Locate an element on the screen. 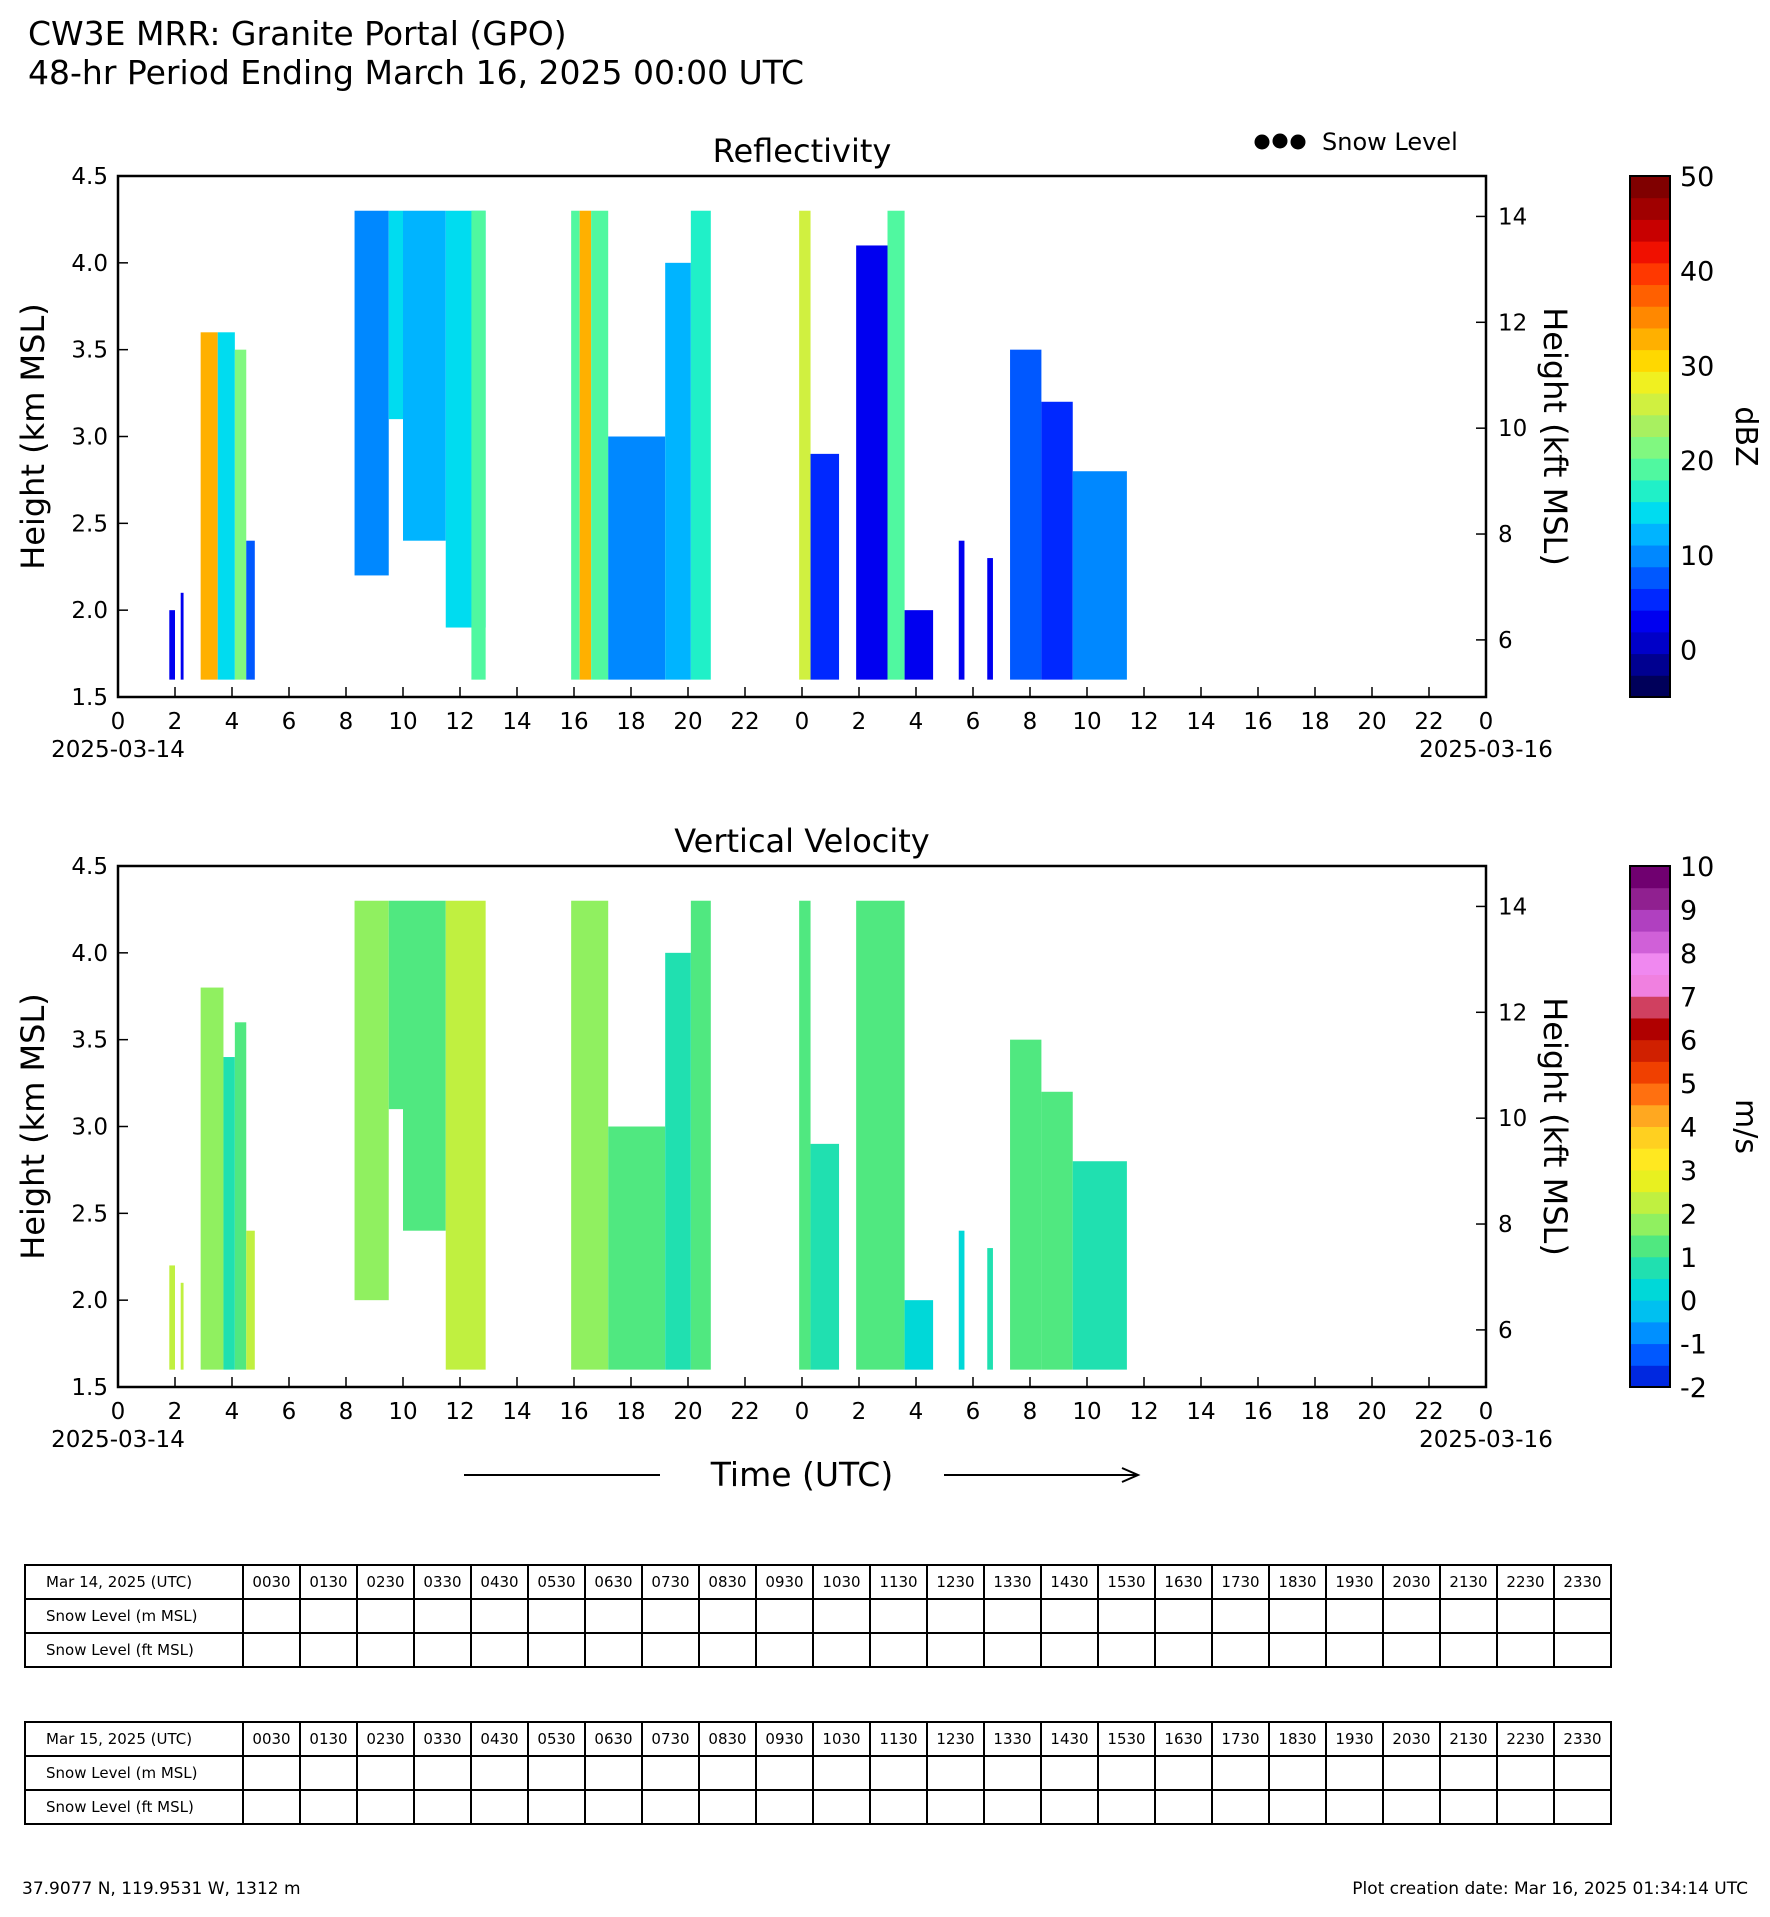 This screenshot has height=1917, width=1770. snow-level-m-row: Snow Level (m MSL) is located at coordinates (818, 1616).